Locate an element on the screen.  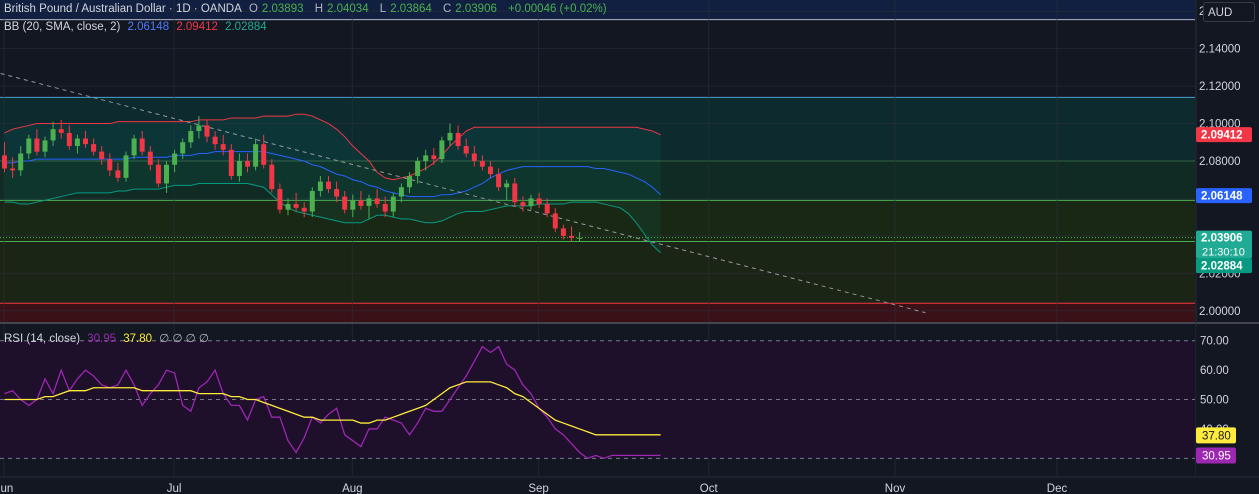
rsi-value-marker-bg is located at coordinates (1216, 455).